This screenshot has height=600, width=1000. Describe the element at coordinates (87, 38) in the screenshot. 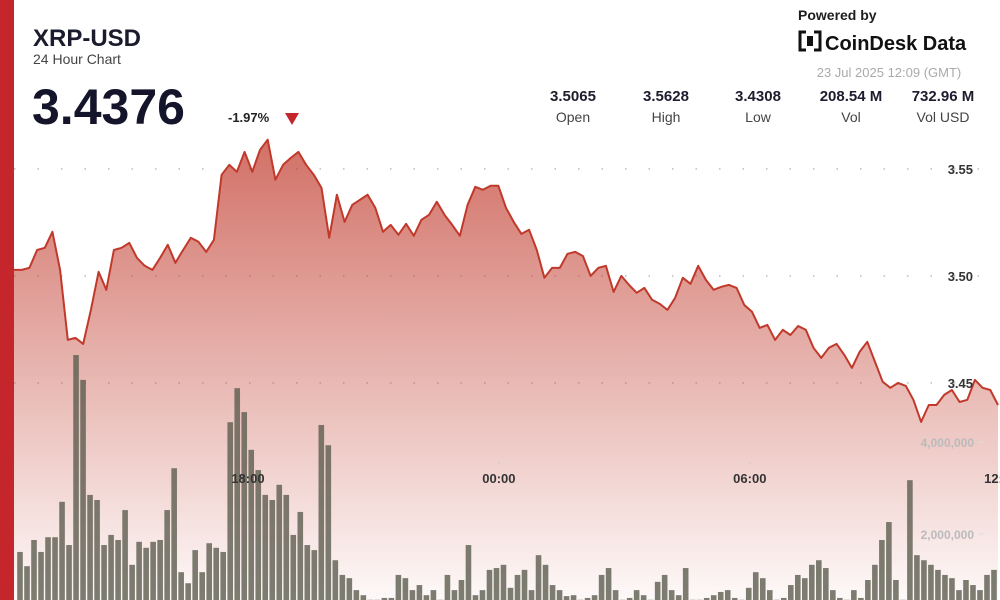

I see `chart-title: XRP-USD` at that location.